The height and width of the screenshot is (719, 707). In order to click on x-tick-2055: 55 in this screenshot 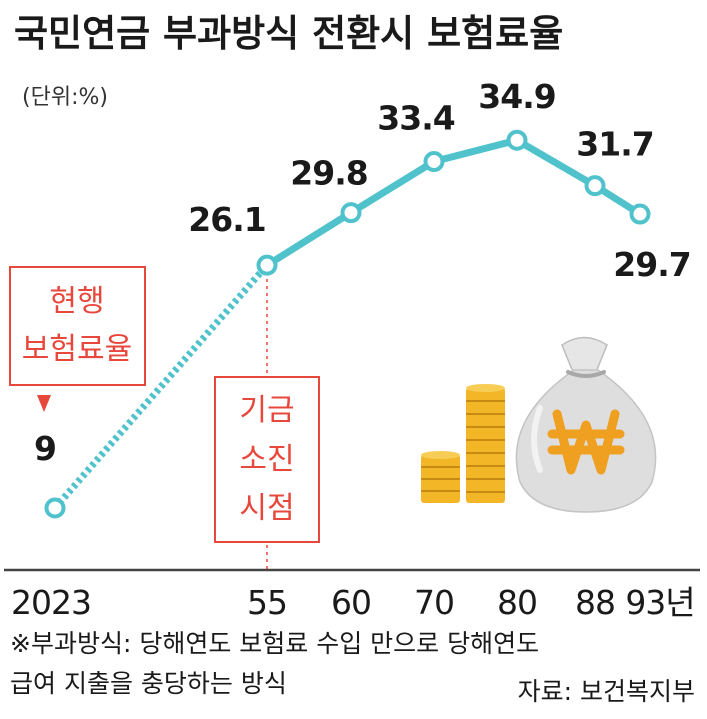, I will do `click(267, 602)`.